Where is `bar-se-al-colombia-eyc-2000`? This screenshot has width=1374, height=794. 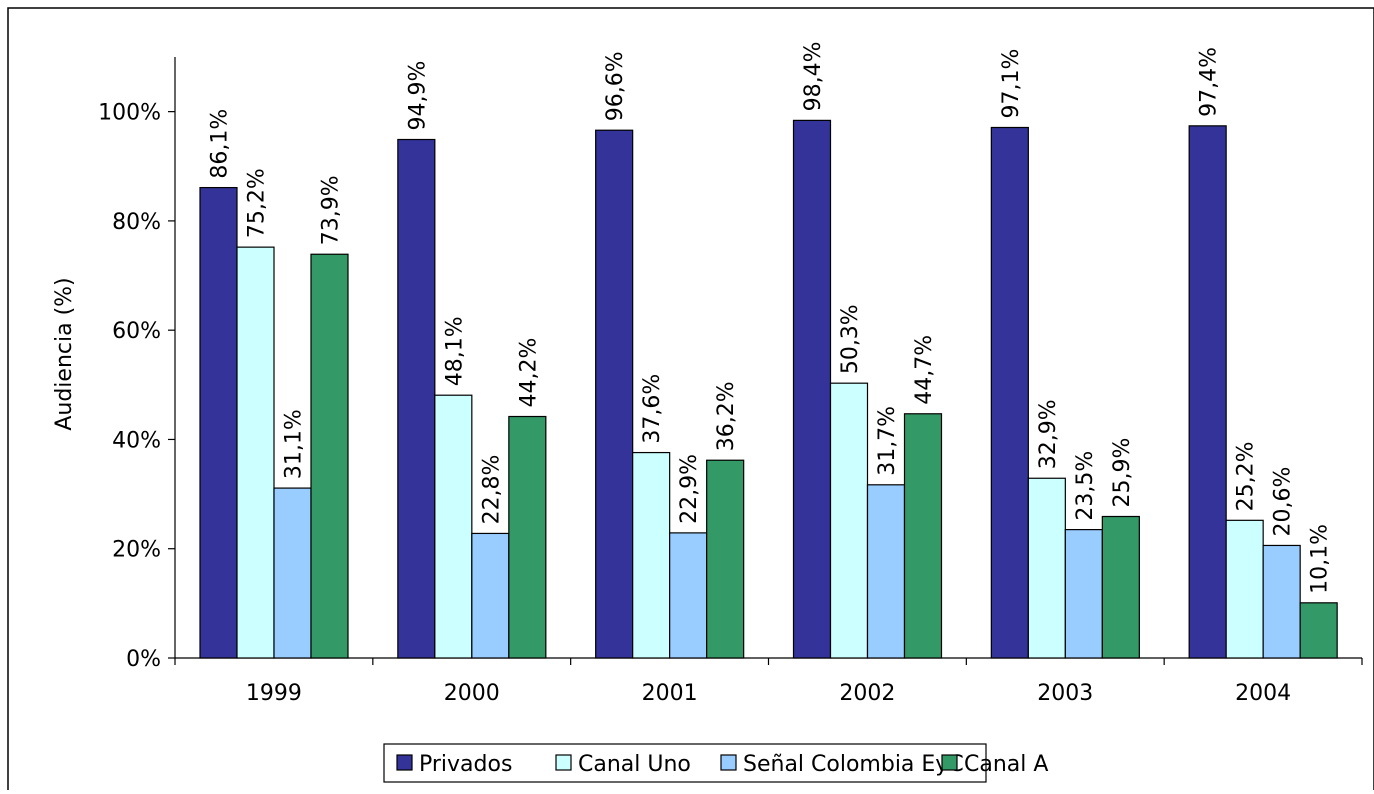 bar-se-al-colombia-eyc-2000 is located at coordinates (490, 595).